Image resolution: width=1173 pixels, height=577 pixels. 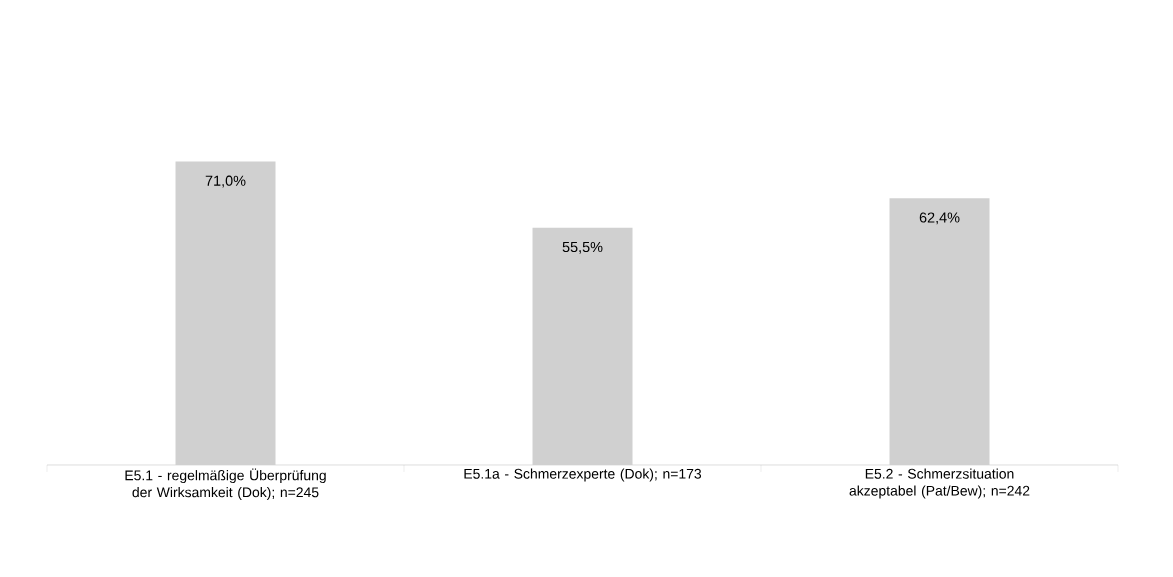 What do you see at coordinates (582, 247) in the screenshot?
I see `data-label: 55,5%` at bounding box center [582, 247].